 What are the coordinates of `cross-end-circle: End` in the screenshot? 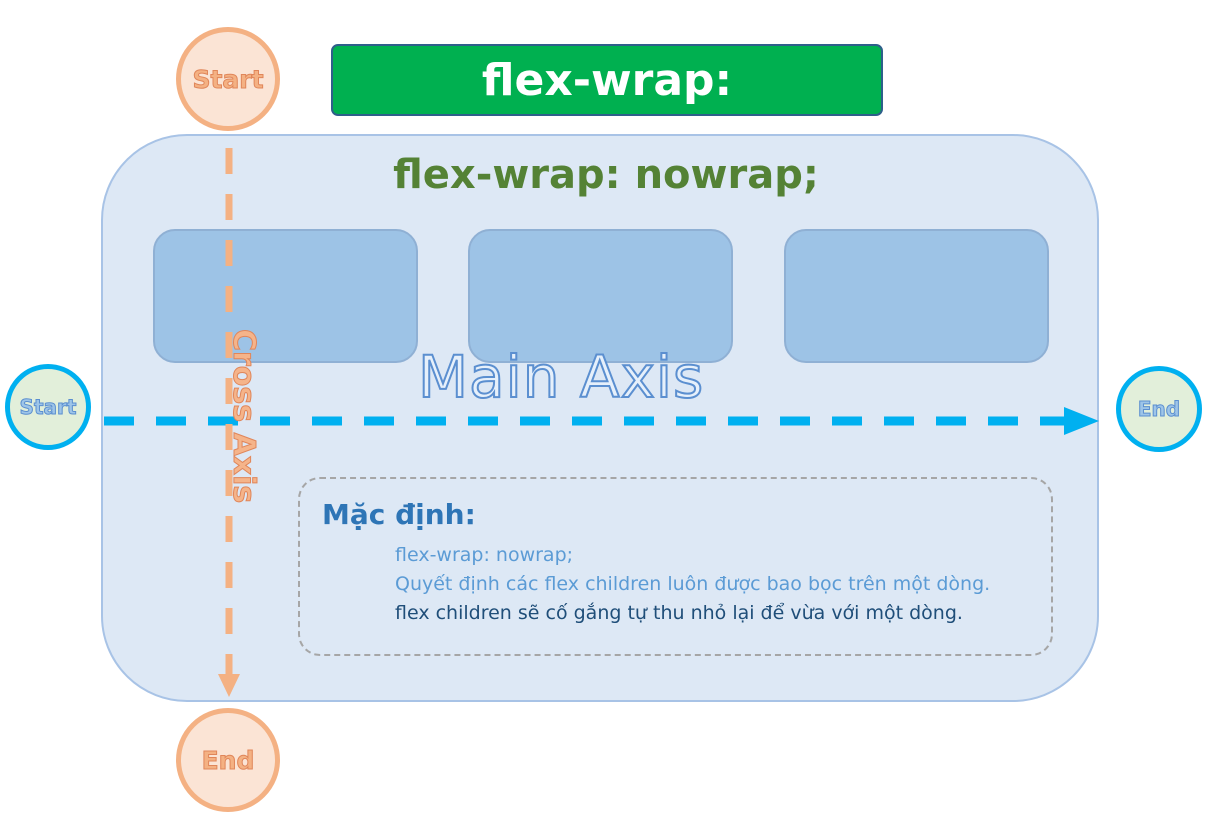 It's located at (228, 760).